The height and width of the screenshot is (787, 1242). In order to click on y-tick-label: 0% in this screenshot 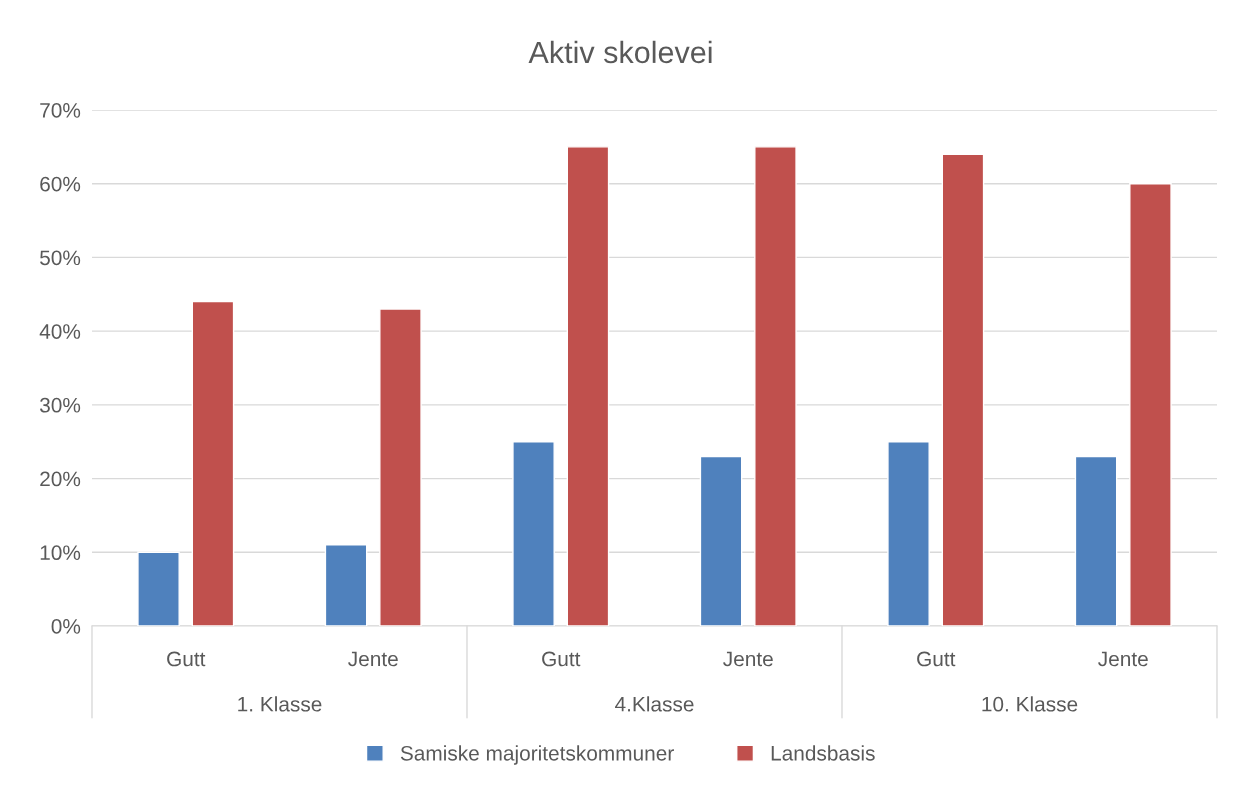, I will do `click(66, 626)`.